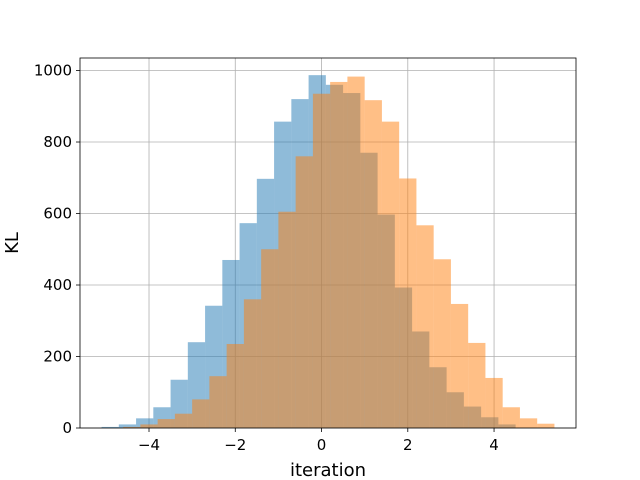  I want to click on y-tick-label: 600, so click(57, 214).